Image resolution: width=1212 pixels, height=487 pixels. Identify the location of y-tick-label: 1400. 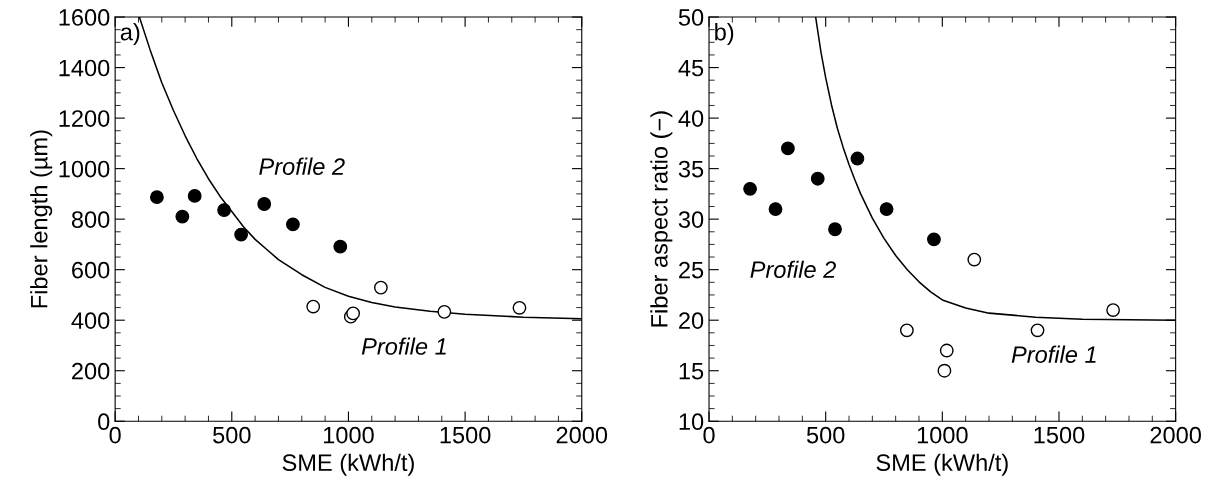
(84, 68).